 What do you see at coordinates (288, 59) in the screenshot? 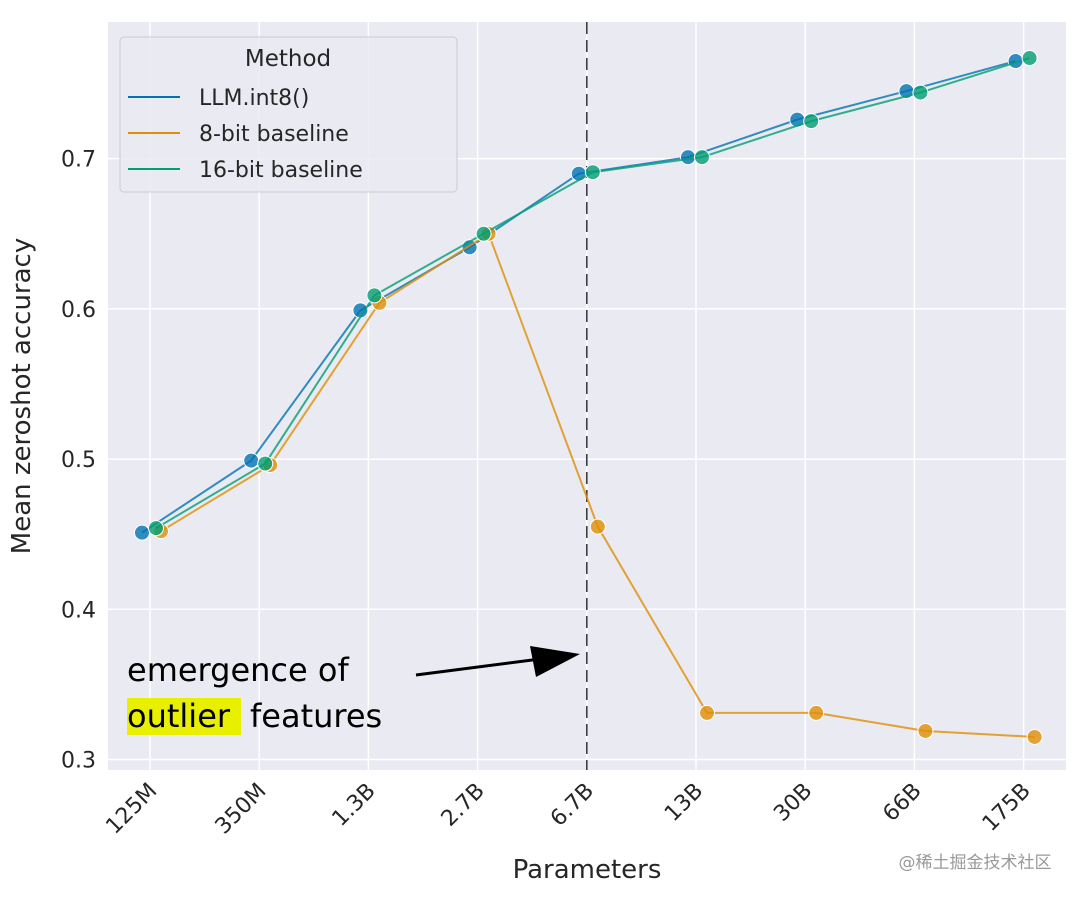
I see `legend-title: Method` at bounding box center [288, 59].